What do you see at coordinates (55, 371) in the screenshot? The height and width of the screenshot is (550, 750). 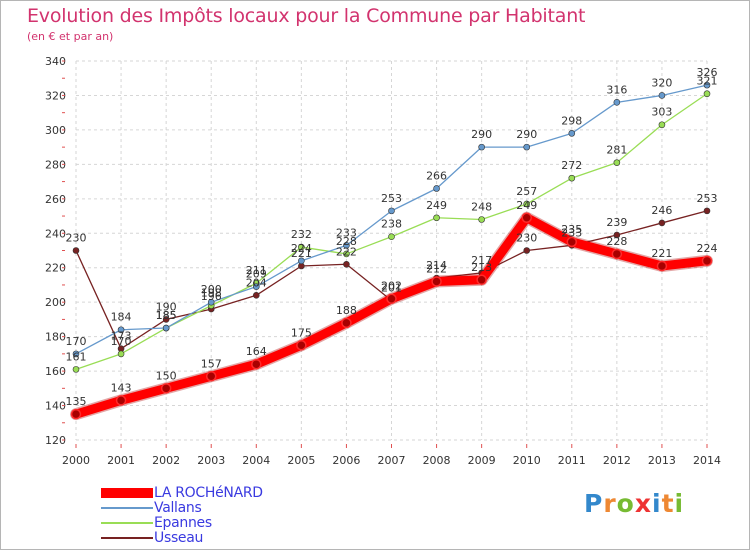 I see `y-tick-label: 160` at bounding box center [55, 371].